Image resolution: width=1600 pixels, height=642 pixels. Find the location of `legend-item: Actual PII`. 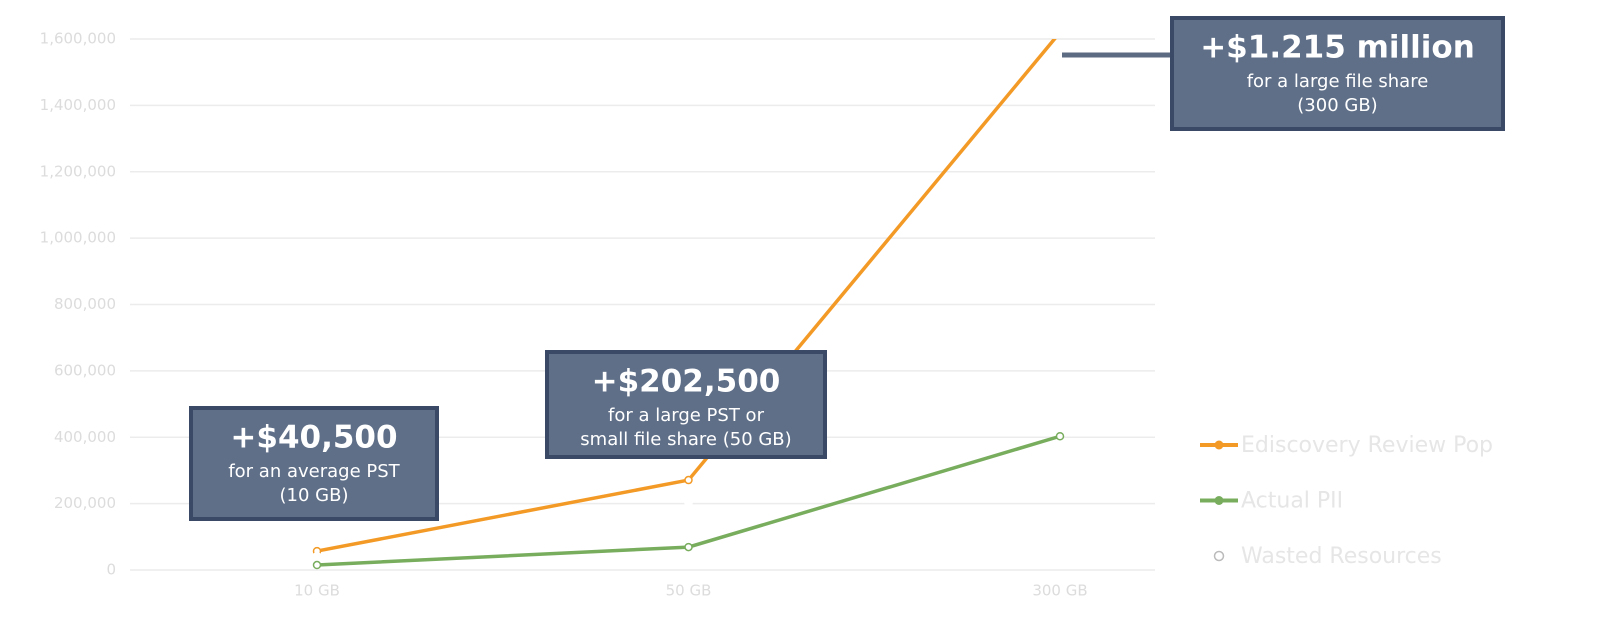

legend-item: Actual PII is located at coordinates (1271, 501).